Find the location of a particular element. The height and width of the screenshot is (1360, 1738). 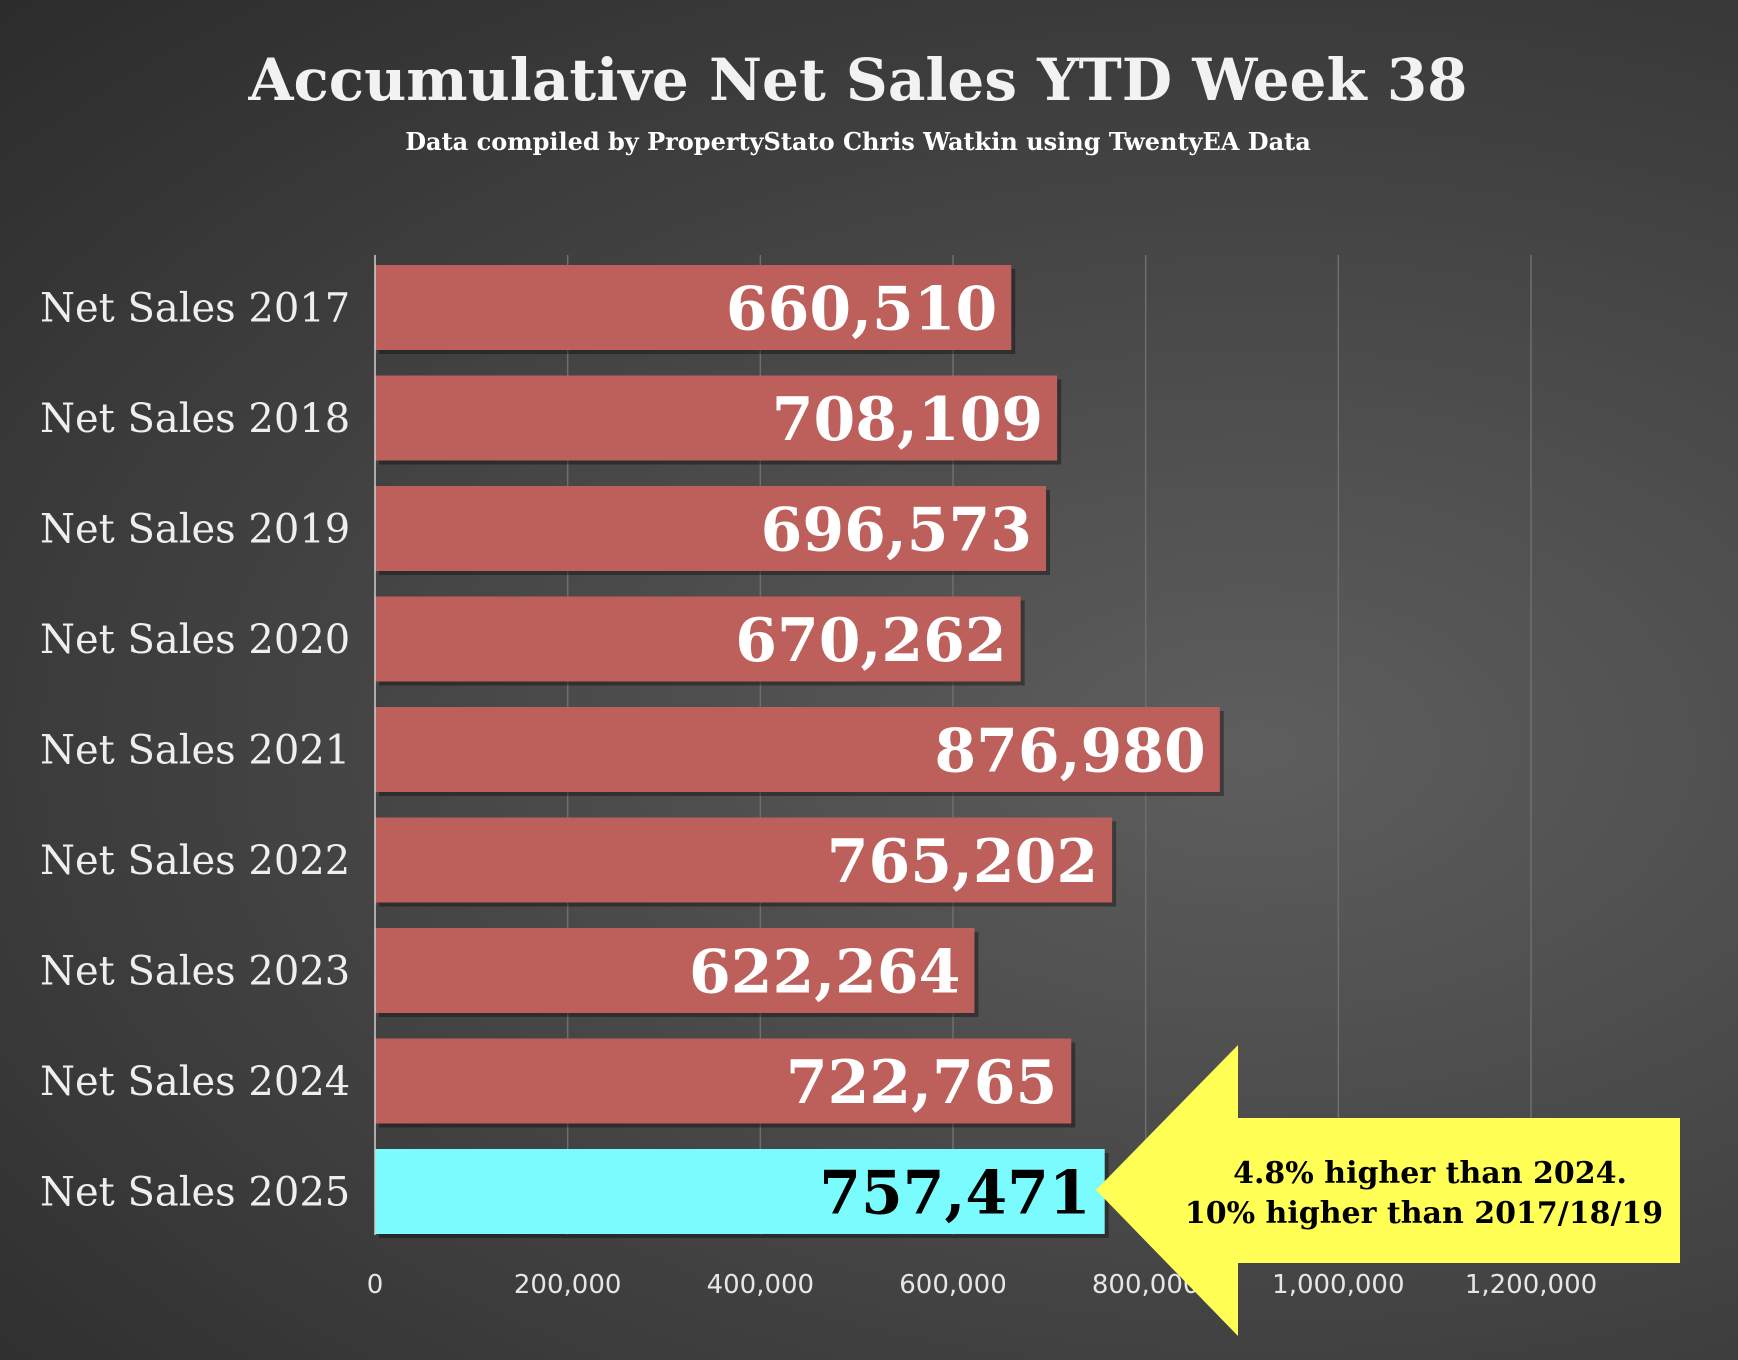

bar-value-label: 670,262 is located at coordinates (870, 641).